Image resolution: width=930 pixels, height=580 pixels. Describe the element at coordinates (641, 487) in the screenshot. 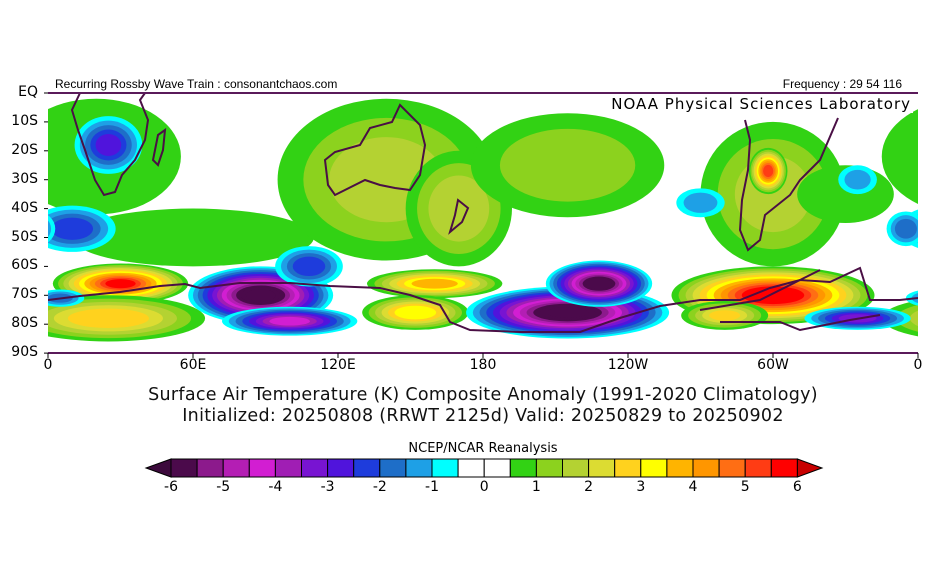

I see `colorbar-tick-label: 3` at that location.